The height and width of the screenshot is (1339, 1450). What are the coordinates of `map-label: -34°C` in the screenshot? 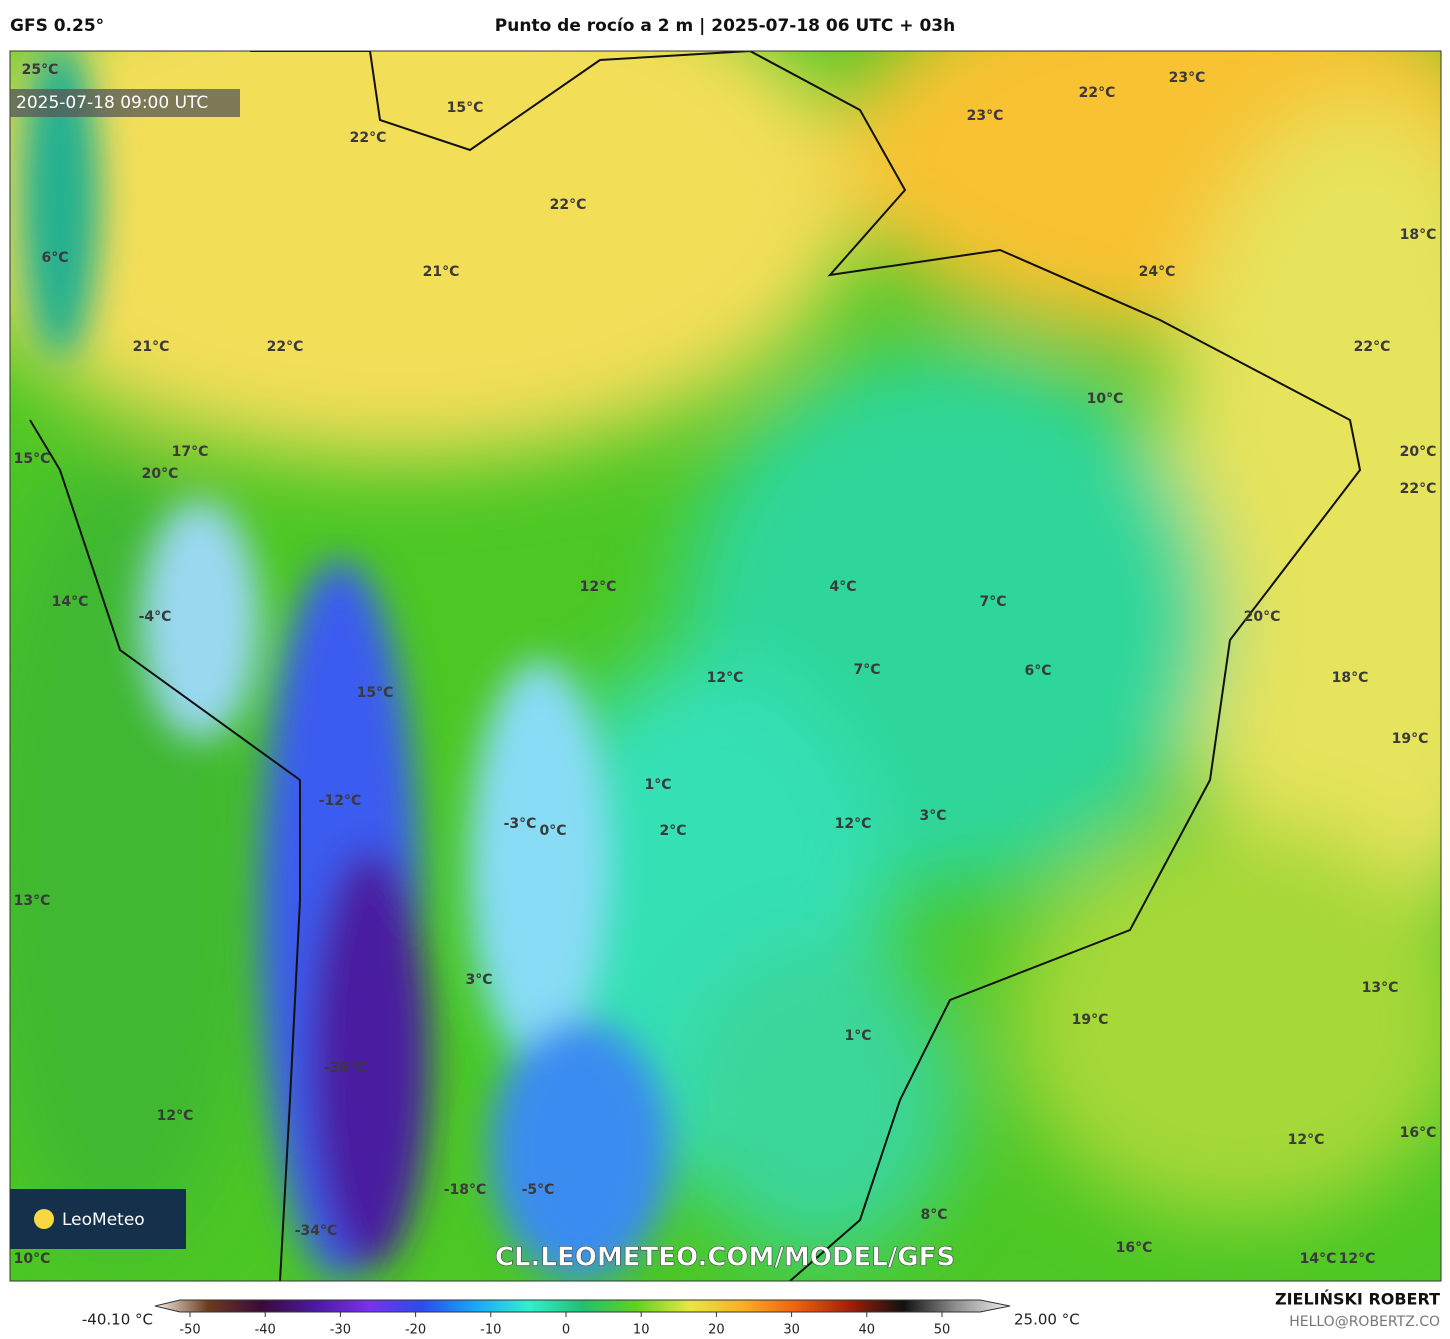 It's located at (316, 1231).